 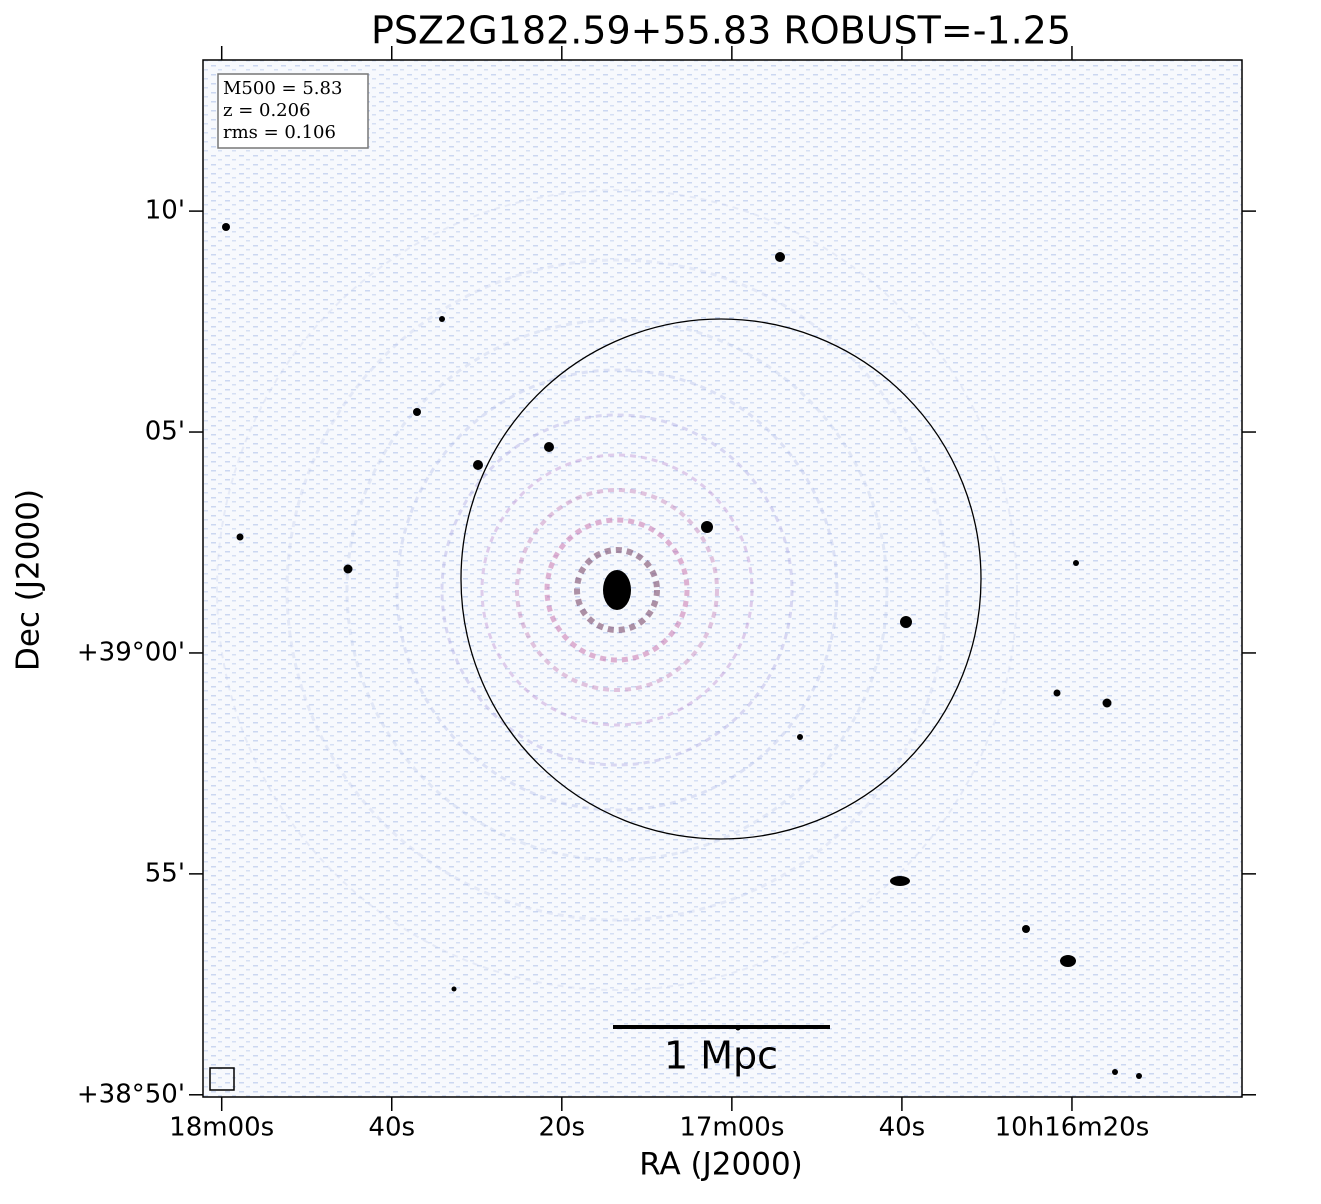 I want to click on beam-box, so click(x=222, y=1079).